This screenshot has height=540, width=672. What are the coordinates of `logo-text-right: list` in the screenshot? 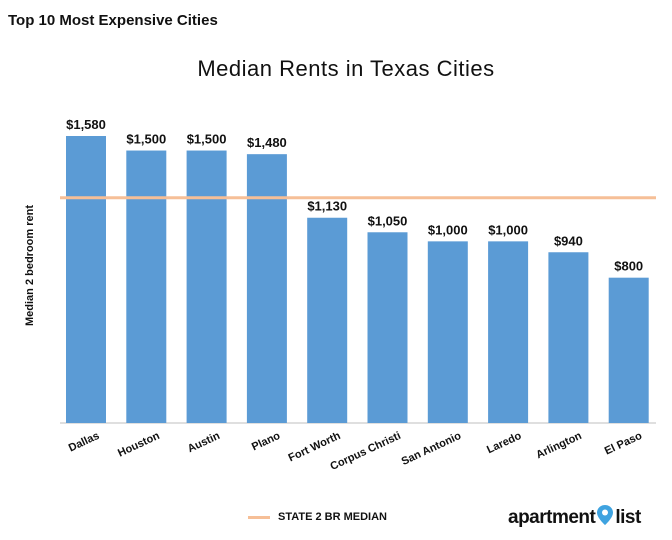 It's located at (628, 517).